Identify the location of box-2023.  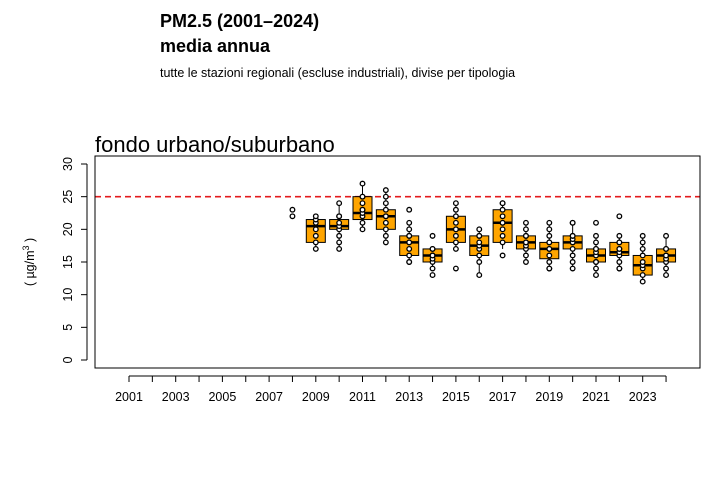
(642, 258).